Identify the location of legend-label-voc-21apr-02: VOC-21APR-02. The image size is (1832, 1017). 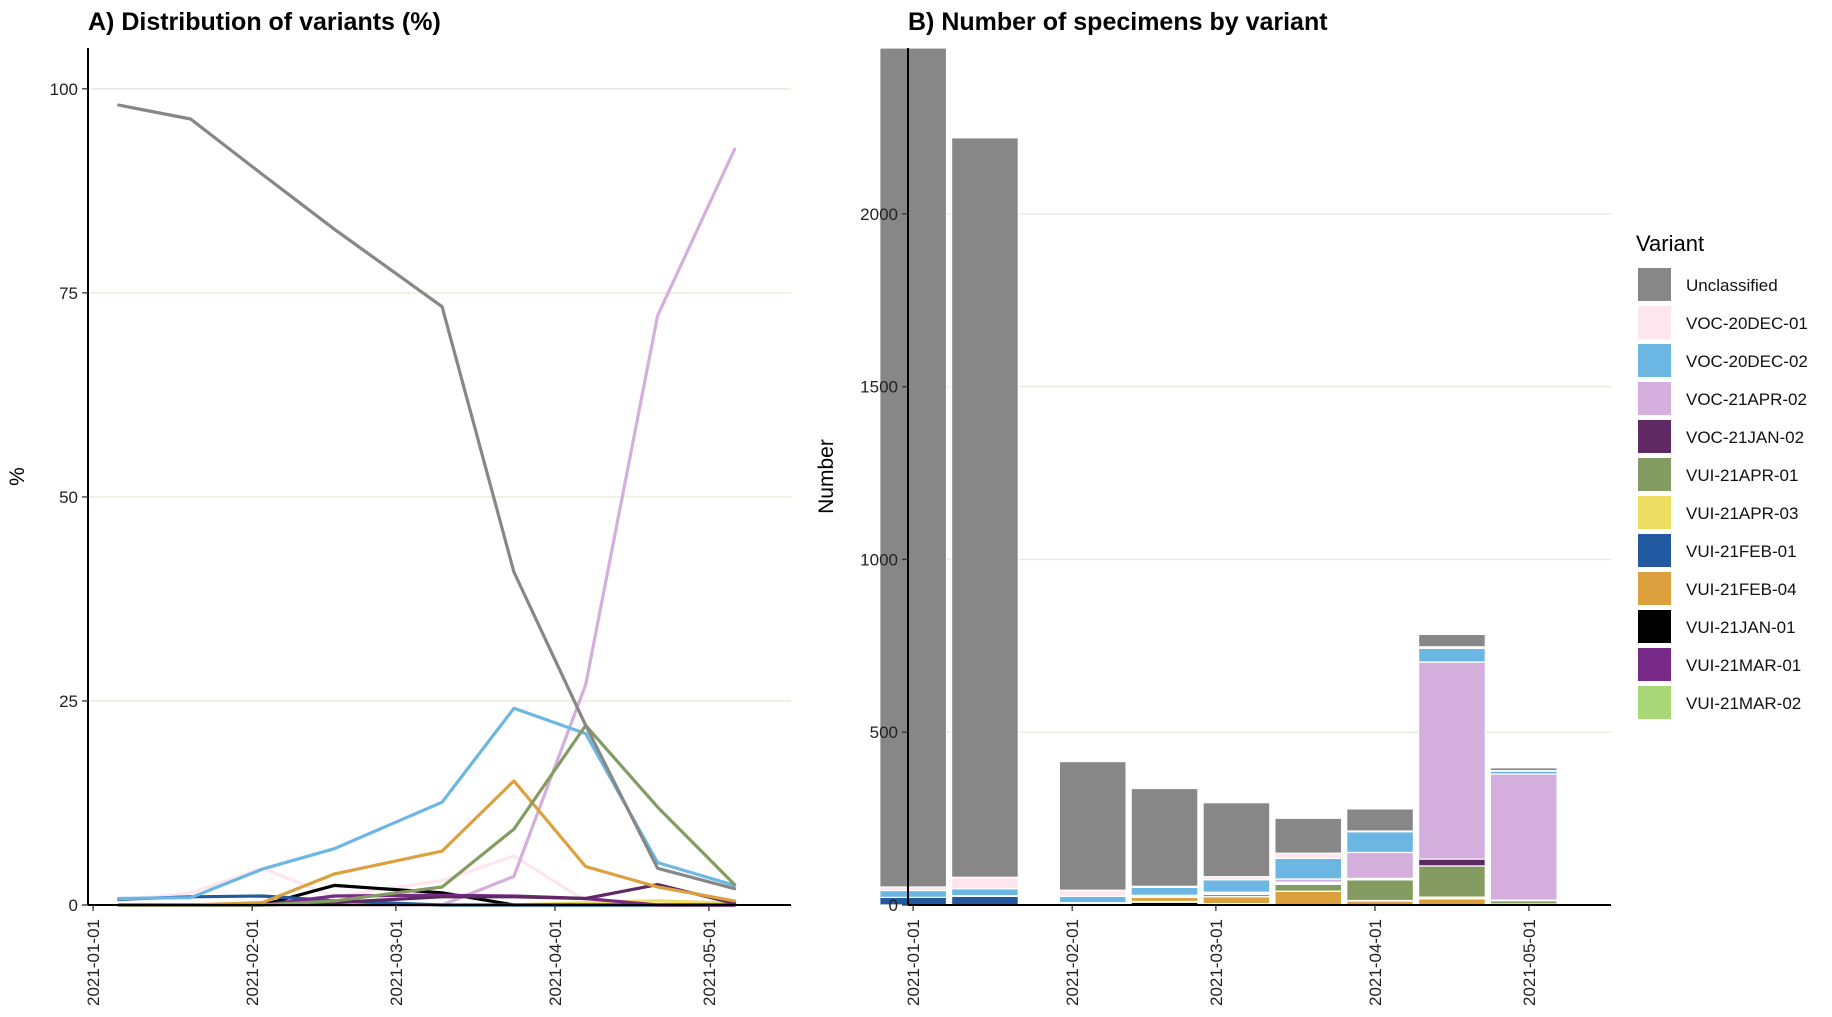
(1746, 399).